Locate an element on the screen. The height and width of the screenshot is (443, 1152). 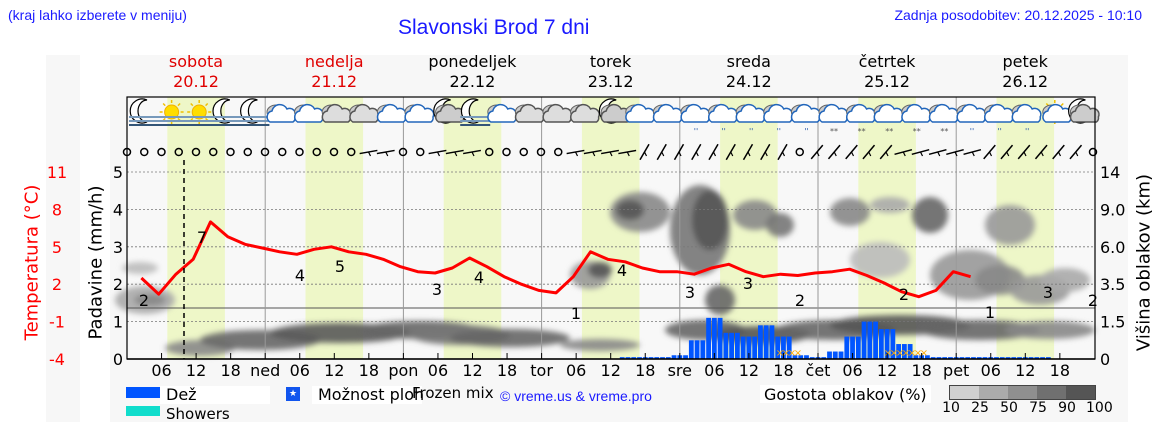
svg-text: pet is located at coordinates (956, 370).